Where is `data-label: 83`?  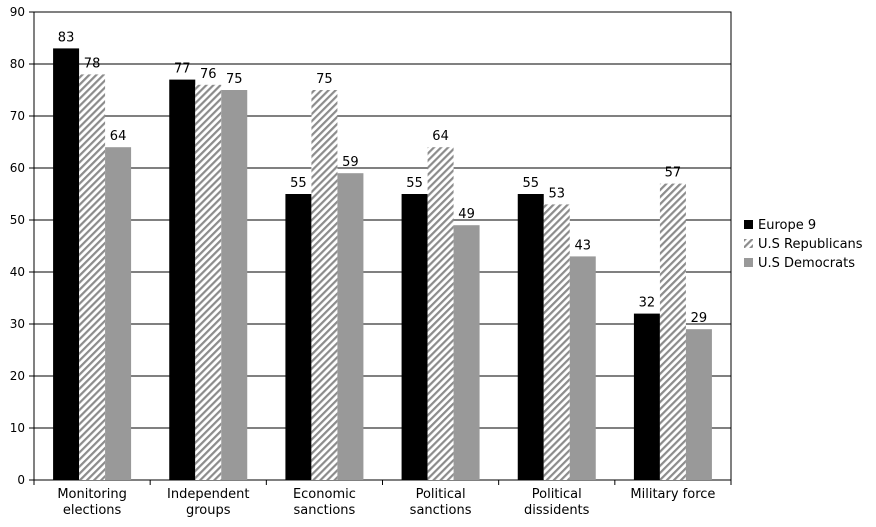 data-label: 83 is located at coordinates (66, 37).